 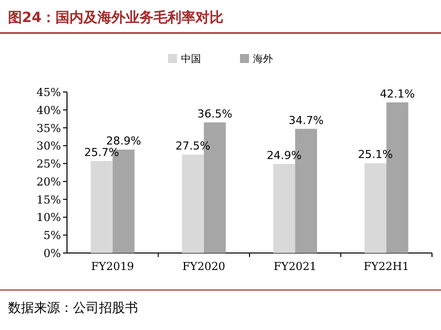 I want to click on source-note: 数据来源：公司招股书, so click(x=73, y=308).